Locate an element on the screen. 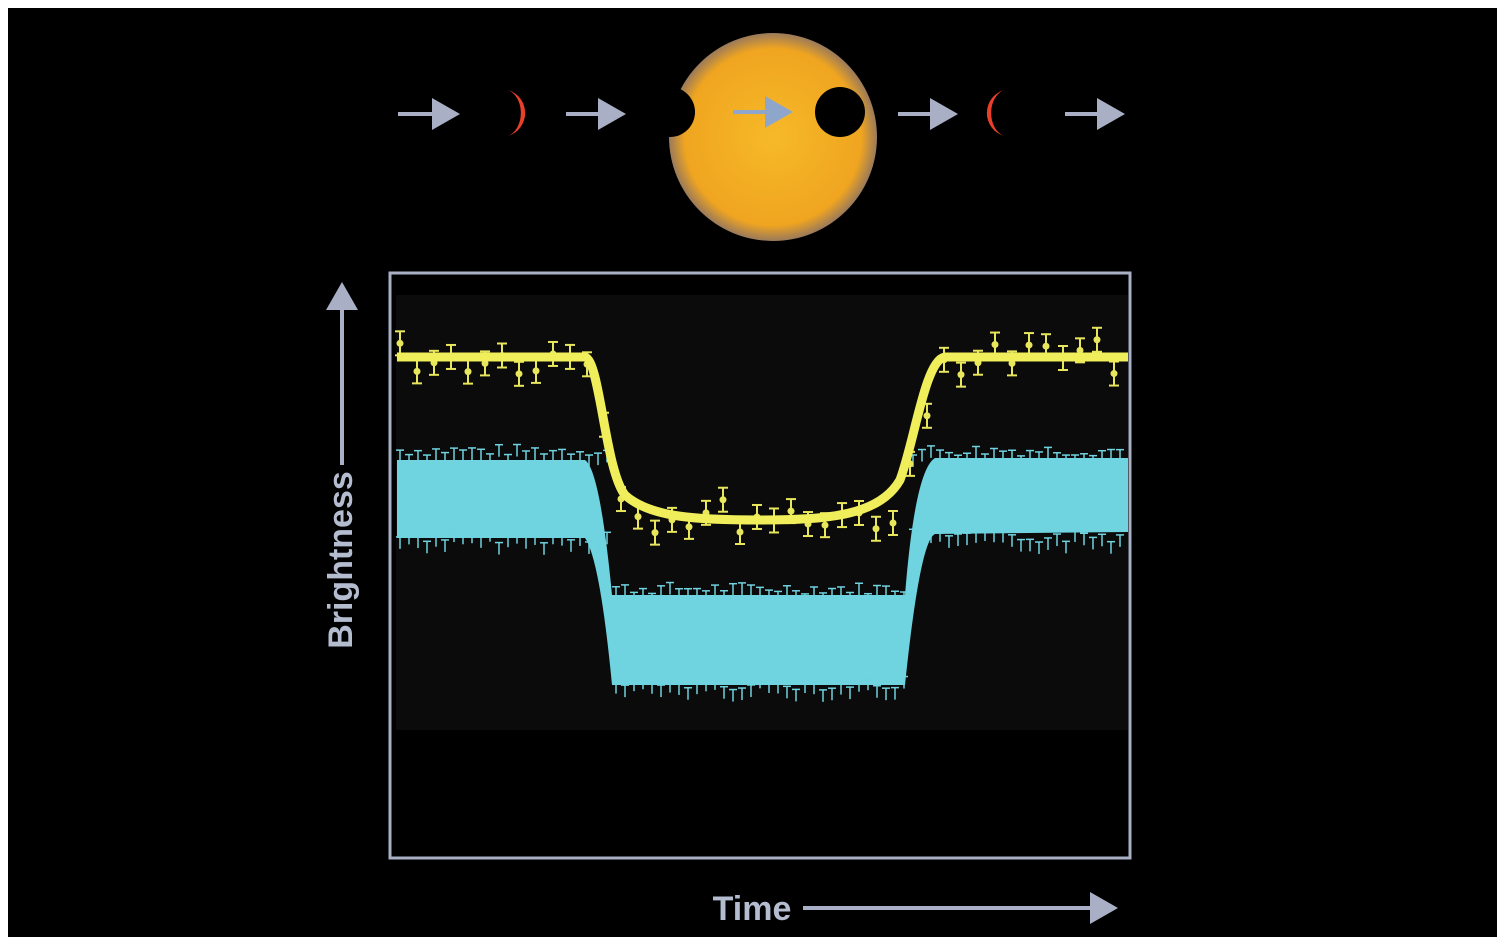 The width and height of the screenshot is (1503, 941). yellow-light-curve is located at coordinates (762, 438).